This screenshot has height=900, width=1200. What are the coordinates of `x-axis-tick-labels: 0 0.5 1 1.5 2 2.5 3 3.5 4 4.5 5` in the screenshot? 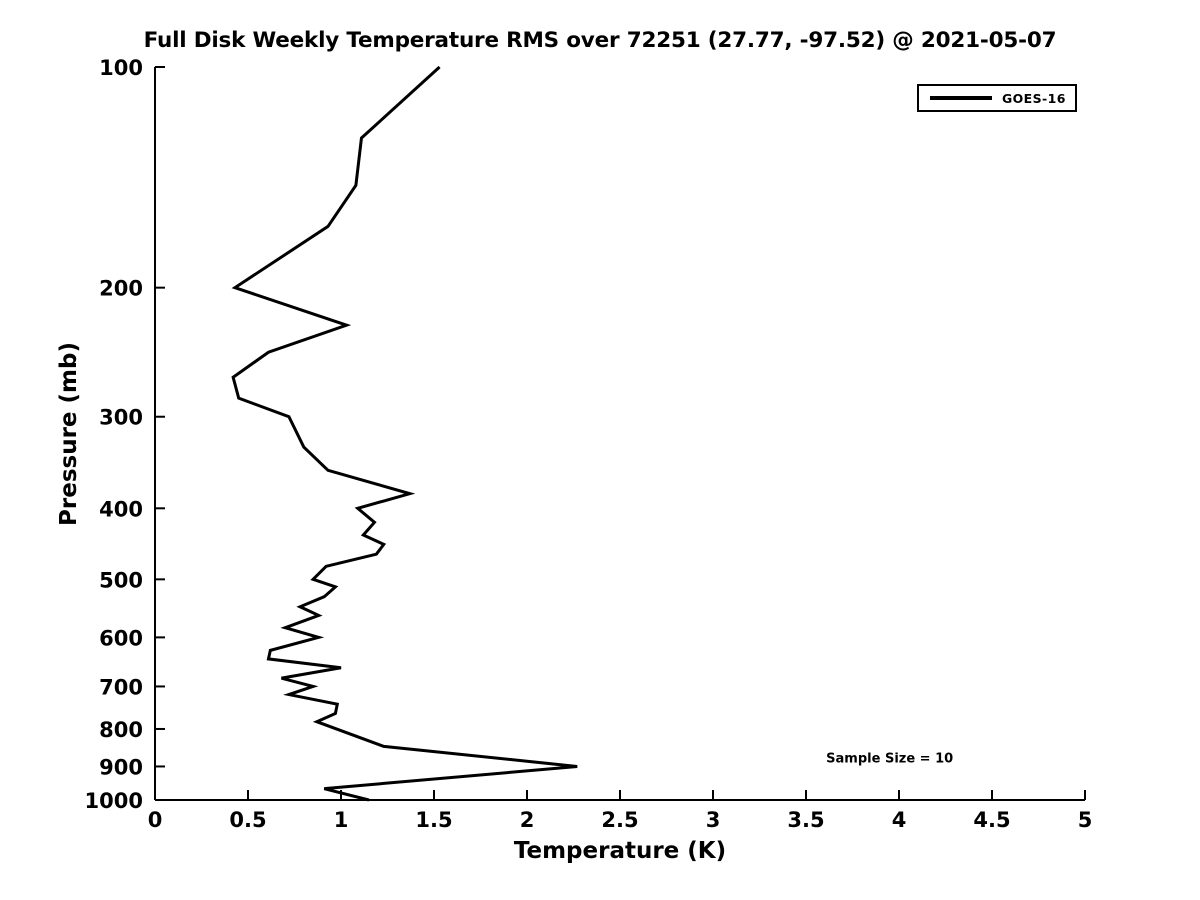 It's located at (620, 820).